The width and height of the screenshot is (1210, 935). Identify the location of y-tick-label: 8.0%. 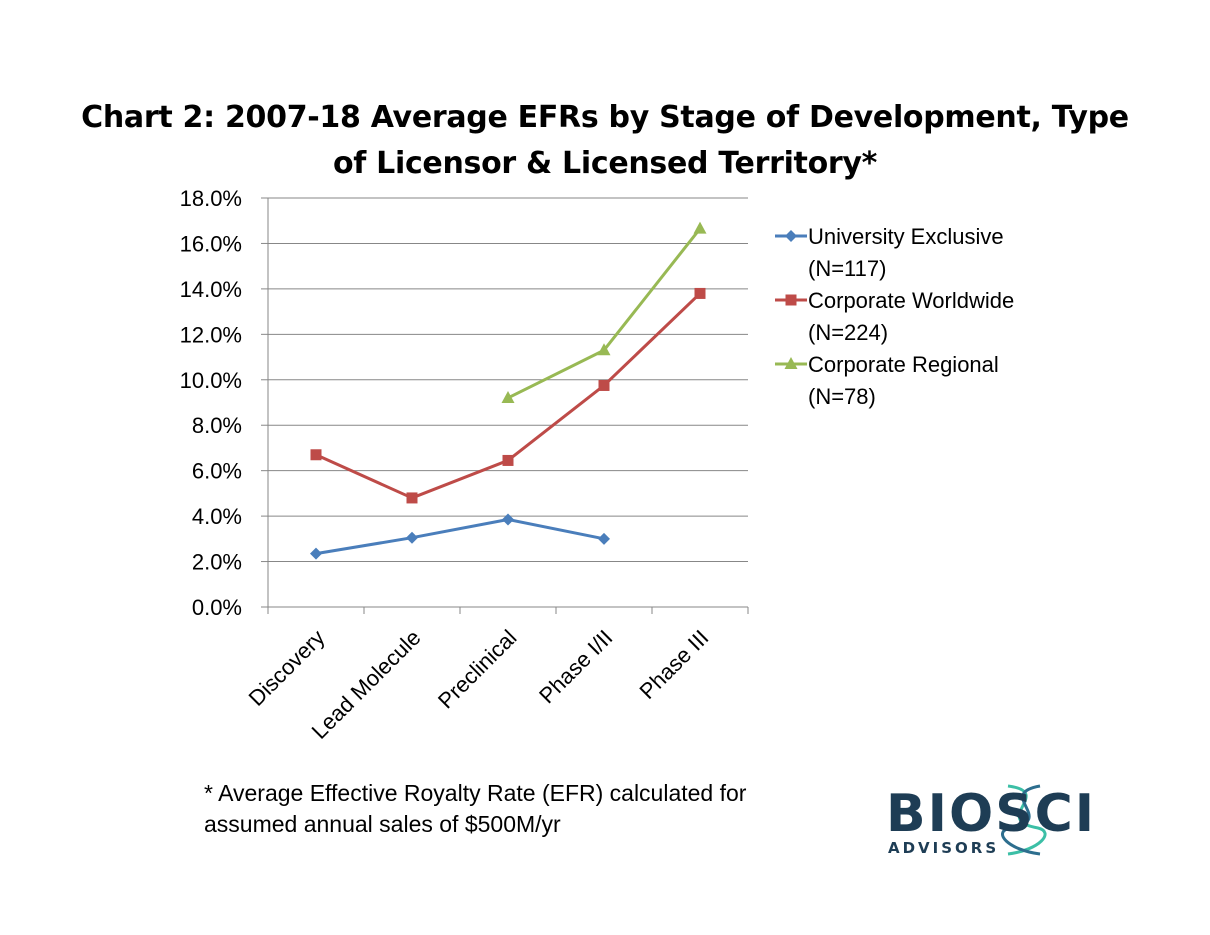
(217, 425).